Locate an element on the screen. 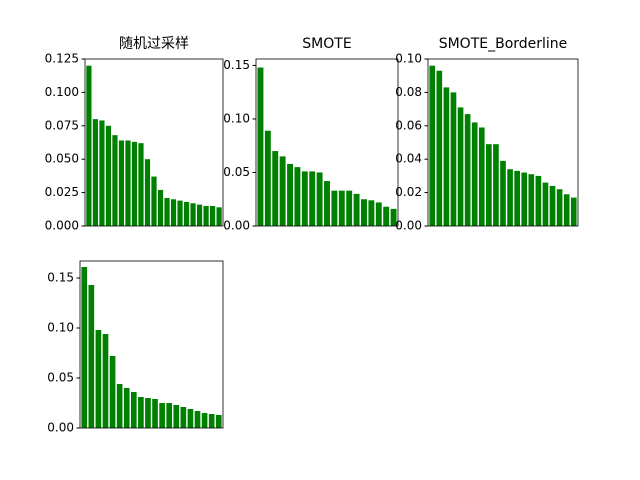  chart-title: 随机过采样 is located at coordinates (154, 44).